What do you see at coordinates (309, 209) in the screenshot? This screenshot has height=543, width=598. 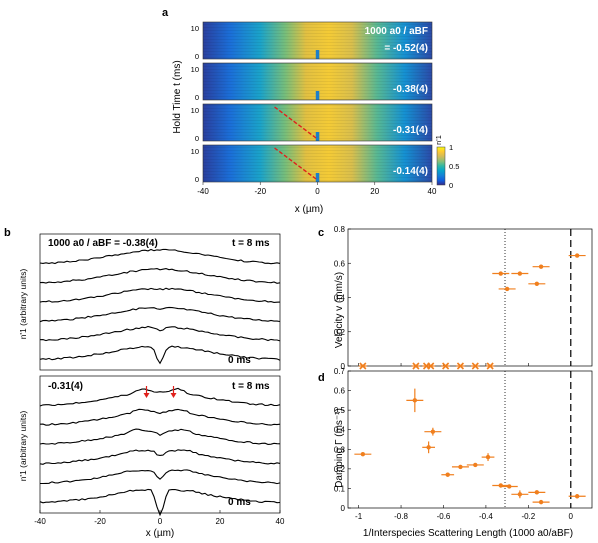 I see `heatmap-xlabel: x (µm)` at bounding box center [309, 209].